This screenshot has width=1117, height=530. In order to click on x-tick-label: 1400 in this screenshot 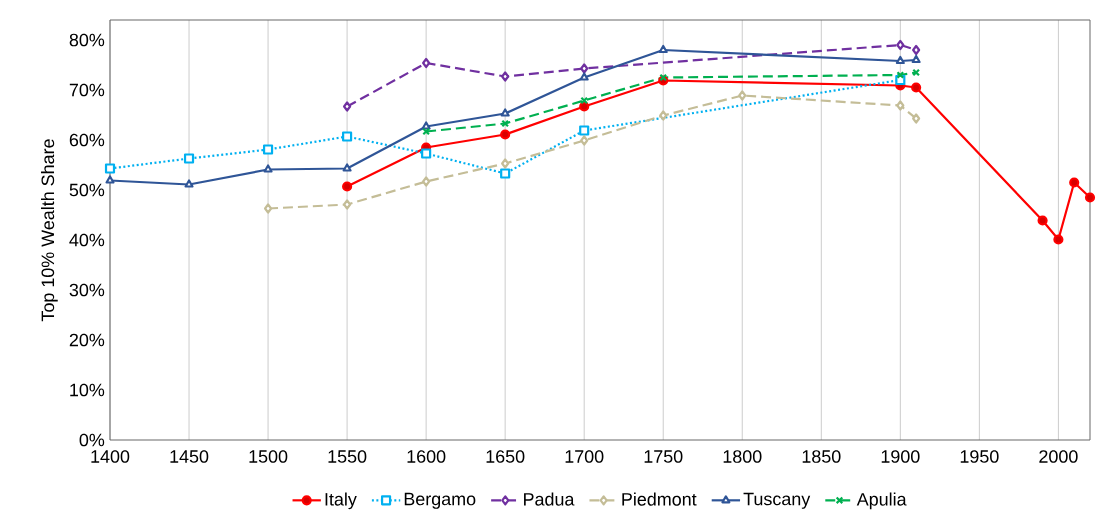, I will do `click(110, 456)`.